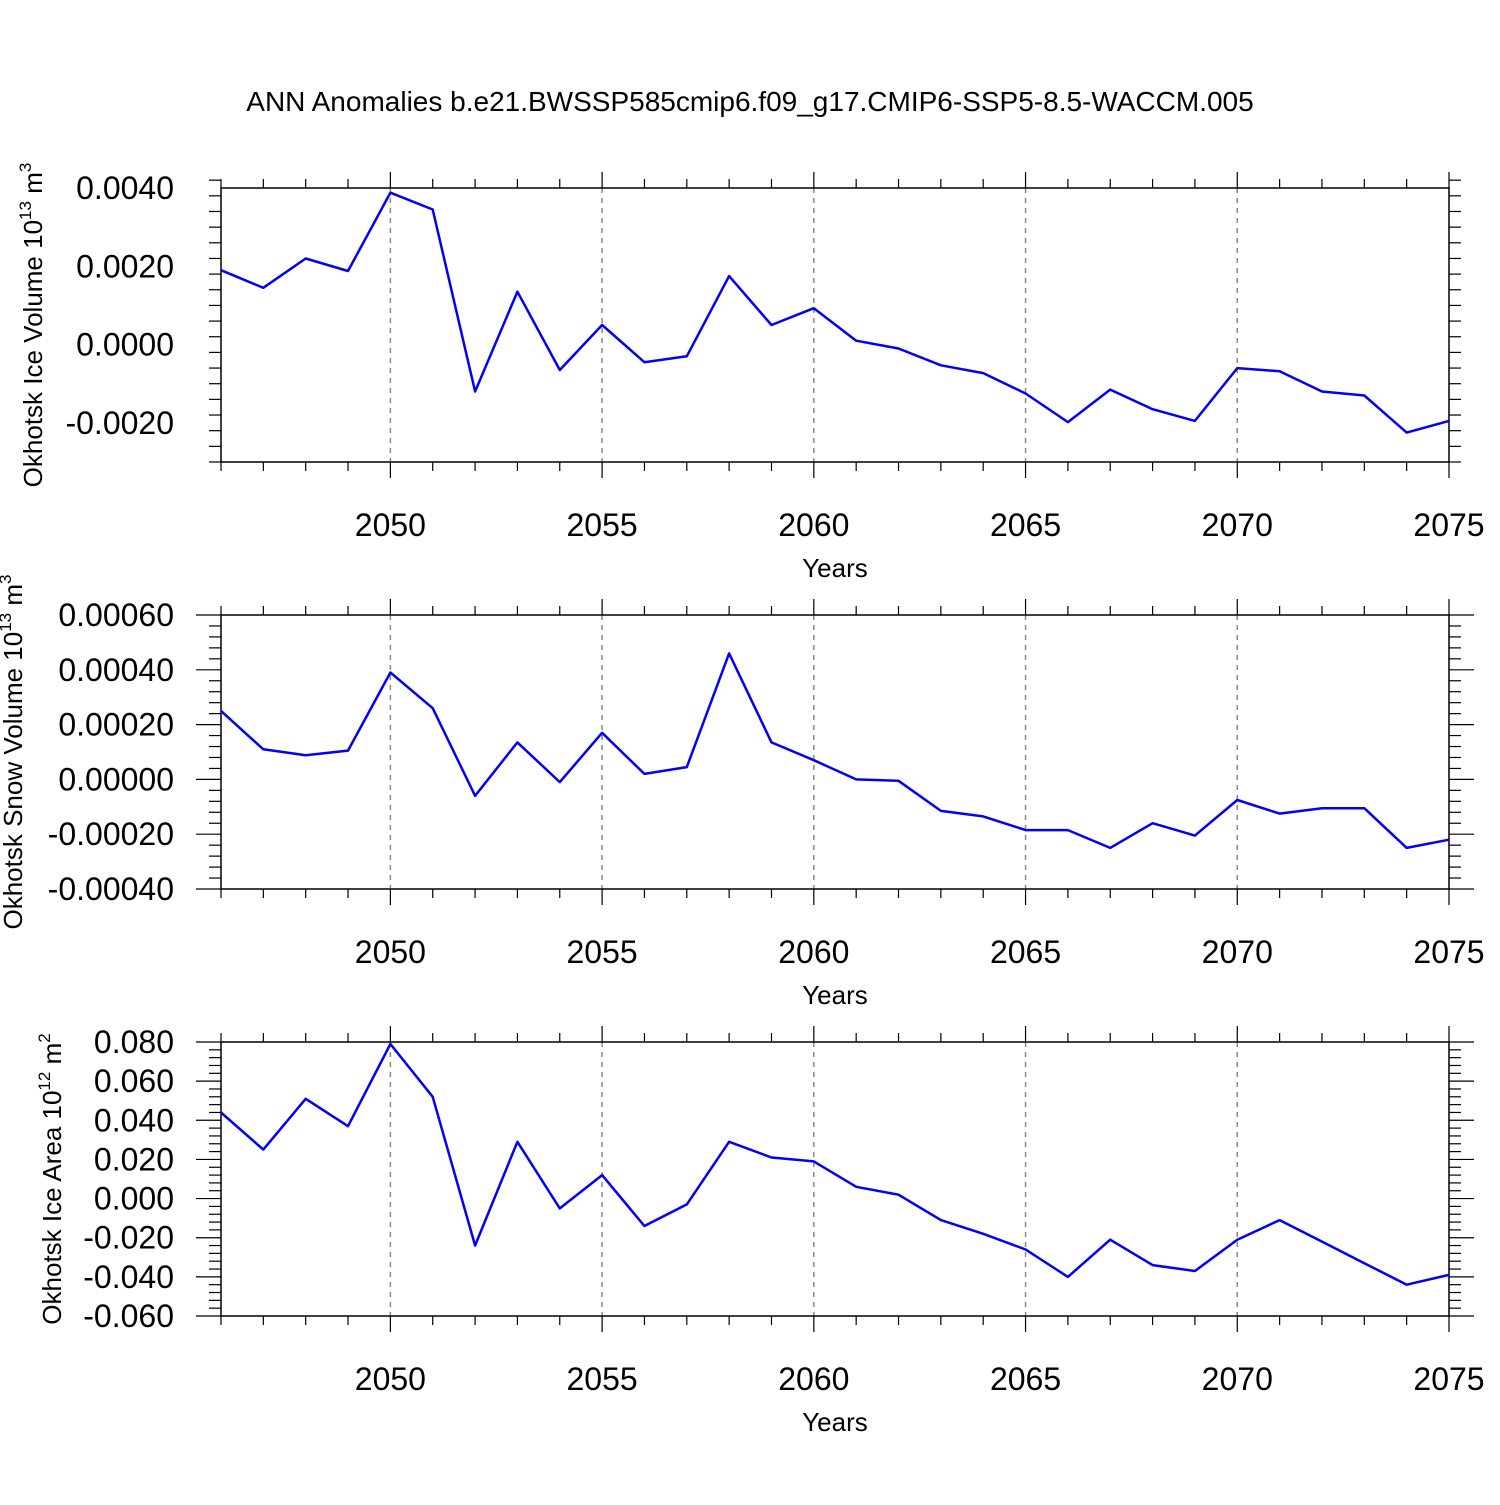  What do you see at coordinates (51, 1178) in the screenshot?
I see `y-axis-label: Okhotsk Ice Area 1012 m2` at bounding box center [51, 1178].